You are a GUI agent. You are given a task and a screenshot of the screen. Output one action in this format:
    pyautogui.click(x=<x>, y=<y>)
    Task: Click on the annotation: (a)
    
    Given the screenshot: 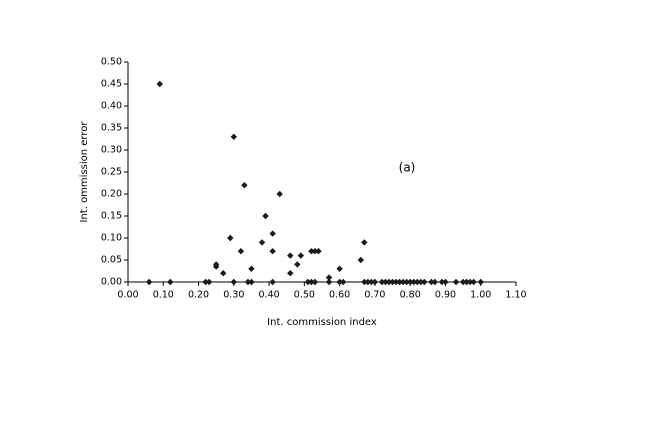 What is the action you would take?
    pyautogui.click(x=407, y=168)
    